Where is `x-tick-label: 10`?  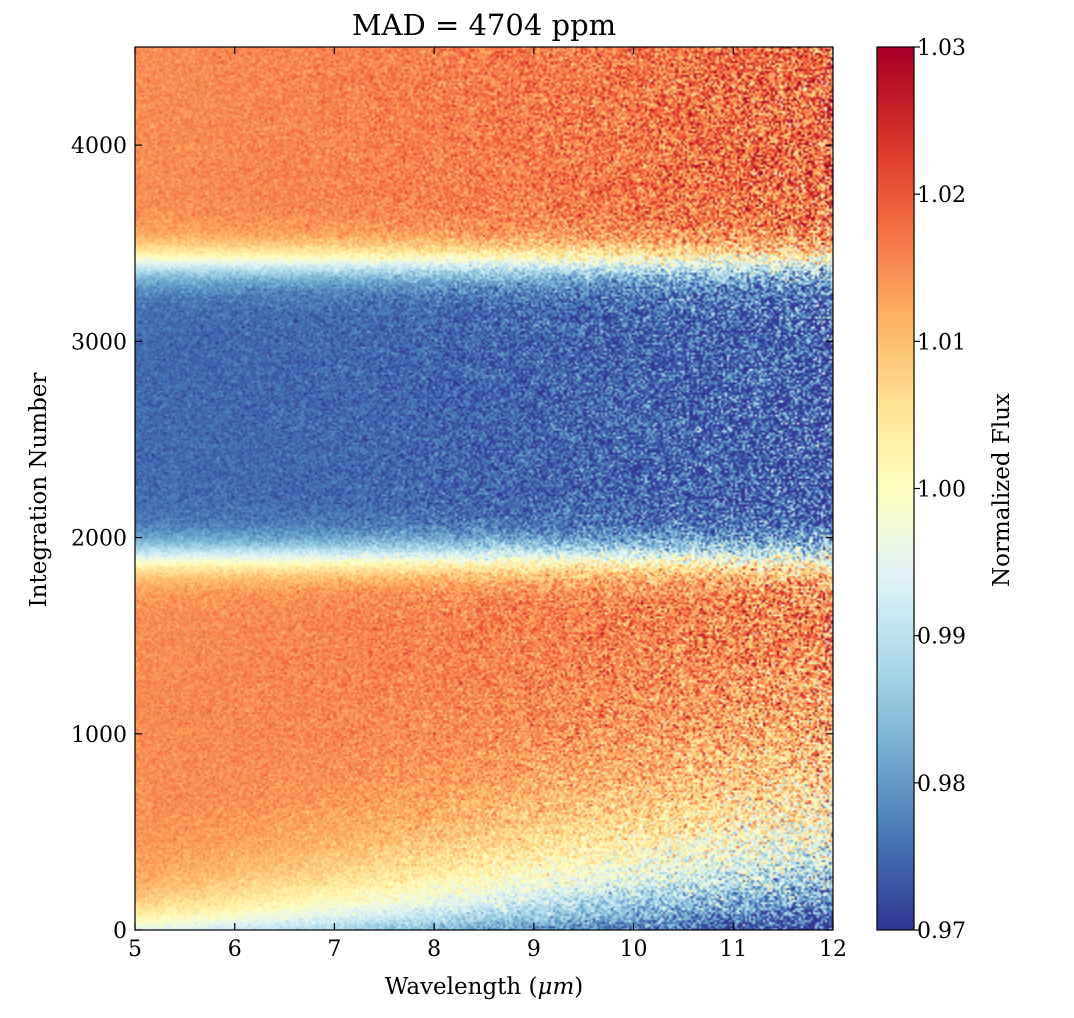 x-tick-label: 10 is located at coordinates (634, 949).